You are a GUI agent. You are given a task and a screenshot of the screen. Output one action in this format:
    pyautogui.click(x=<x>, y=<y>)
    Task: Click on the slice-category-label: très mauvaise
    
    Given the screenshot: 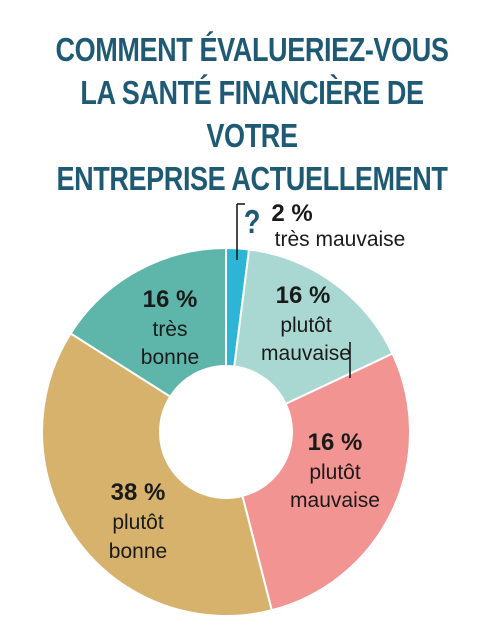 What is the action you would take?
    pyautogui.click(x=340, y=239)
    